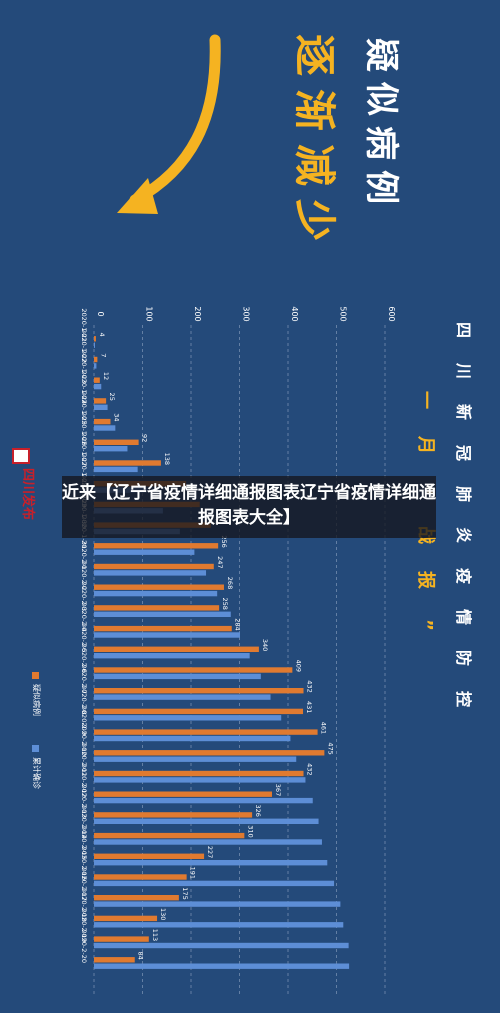 The height and width of the screenshot is (1013, 500). I want to click on header-char: 肺, so click(463, 494).